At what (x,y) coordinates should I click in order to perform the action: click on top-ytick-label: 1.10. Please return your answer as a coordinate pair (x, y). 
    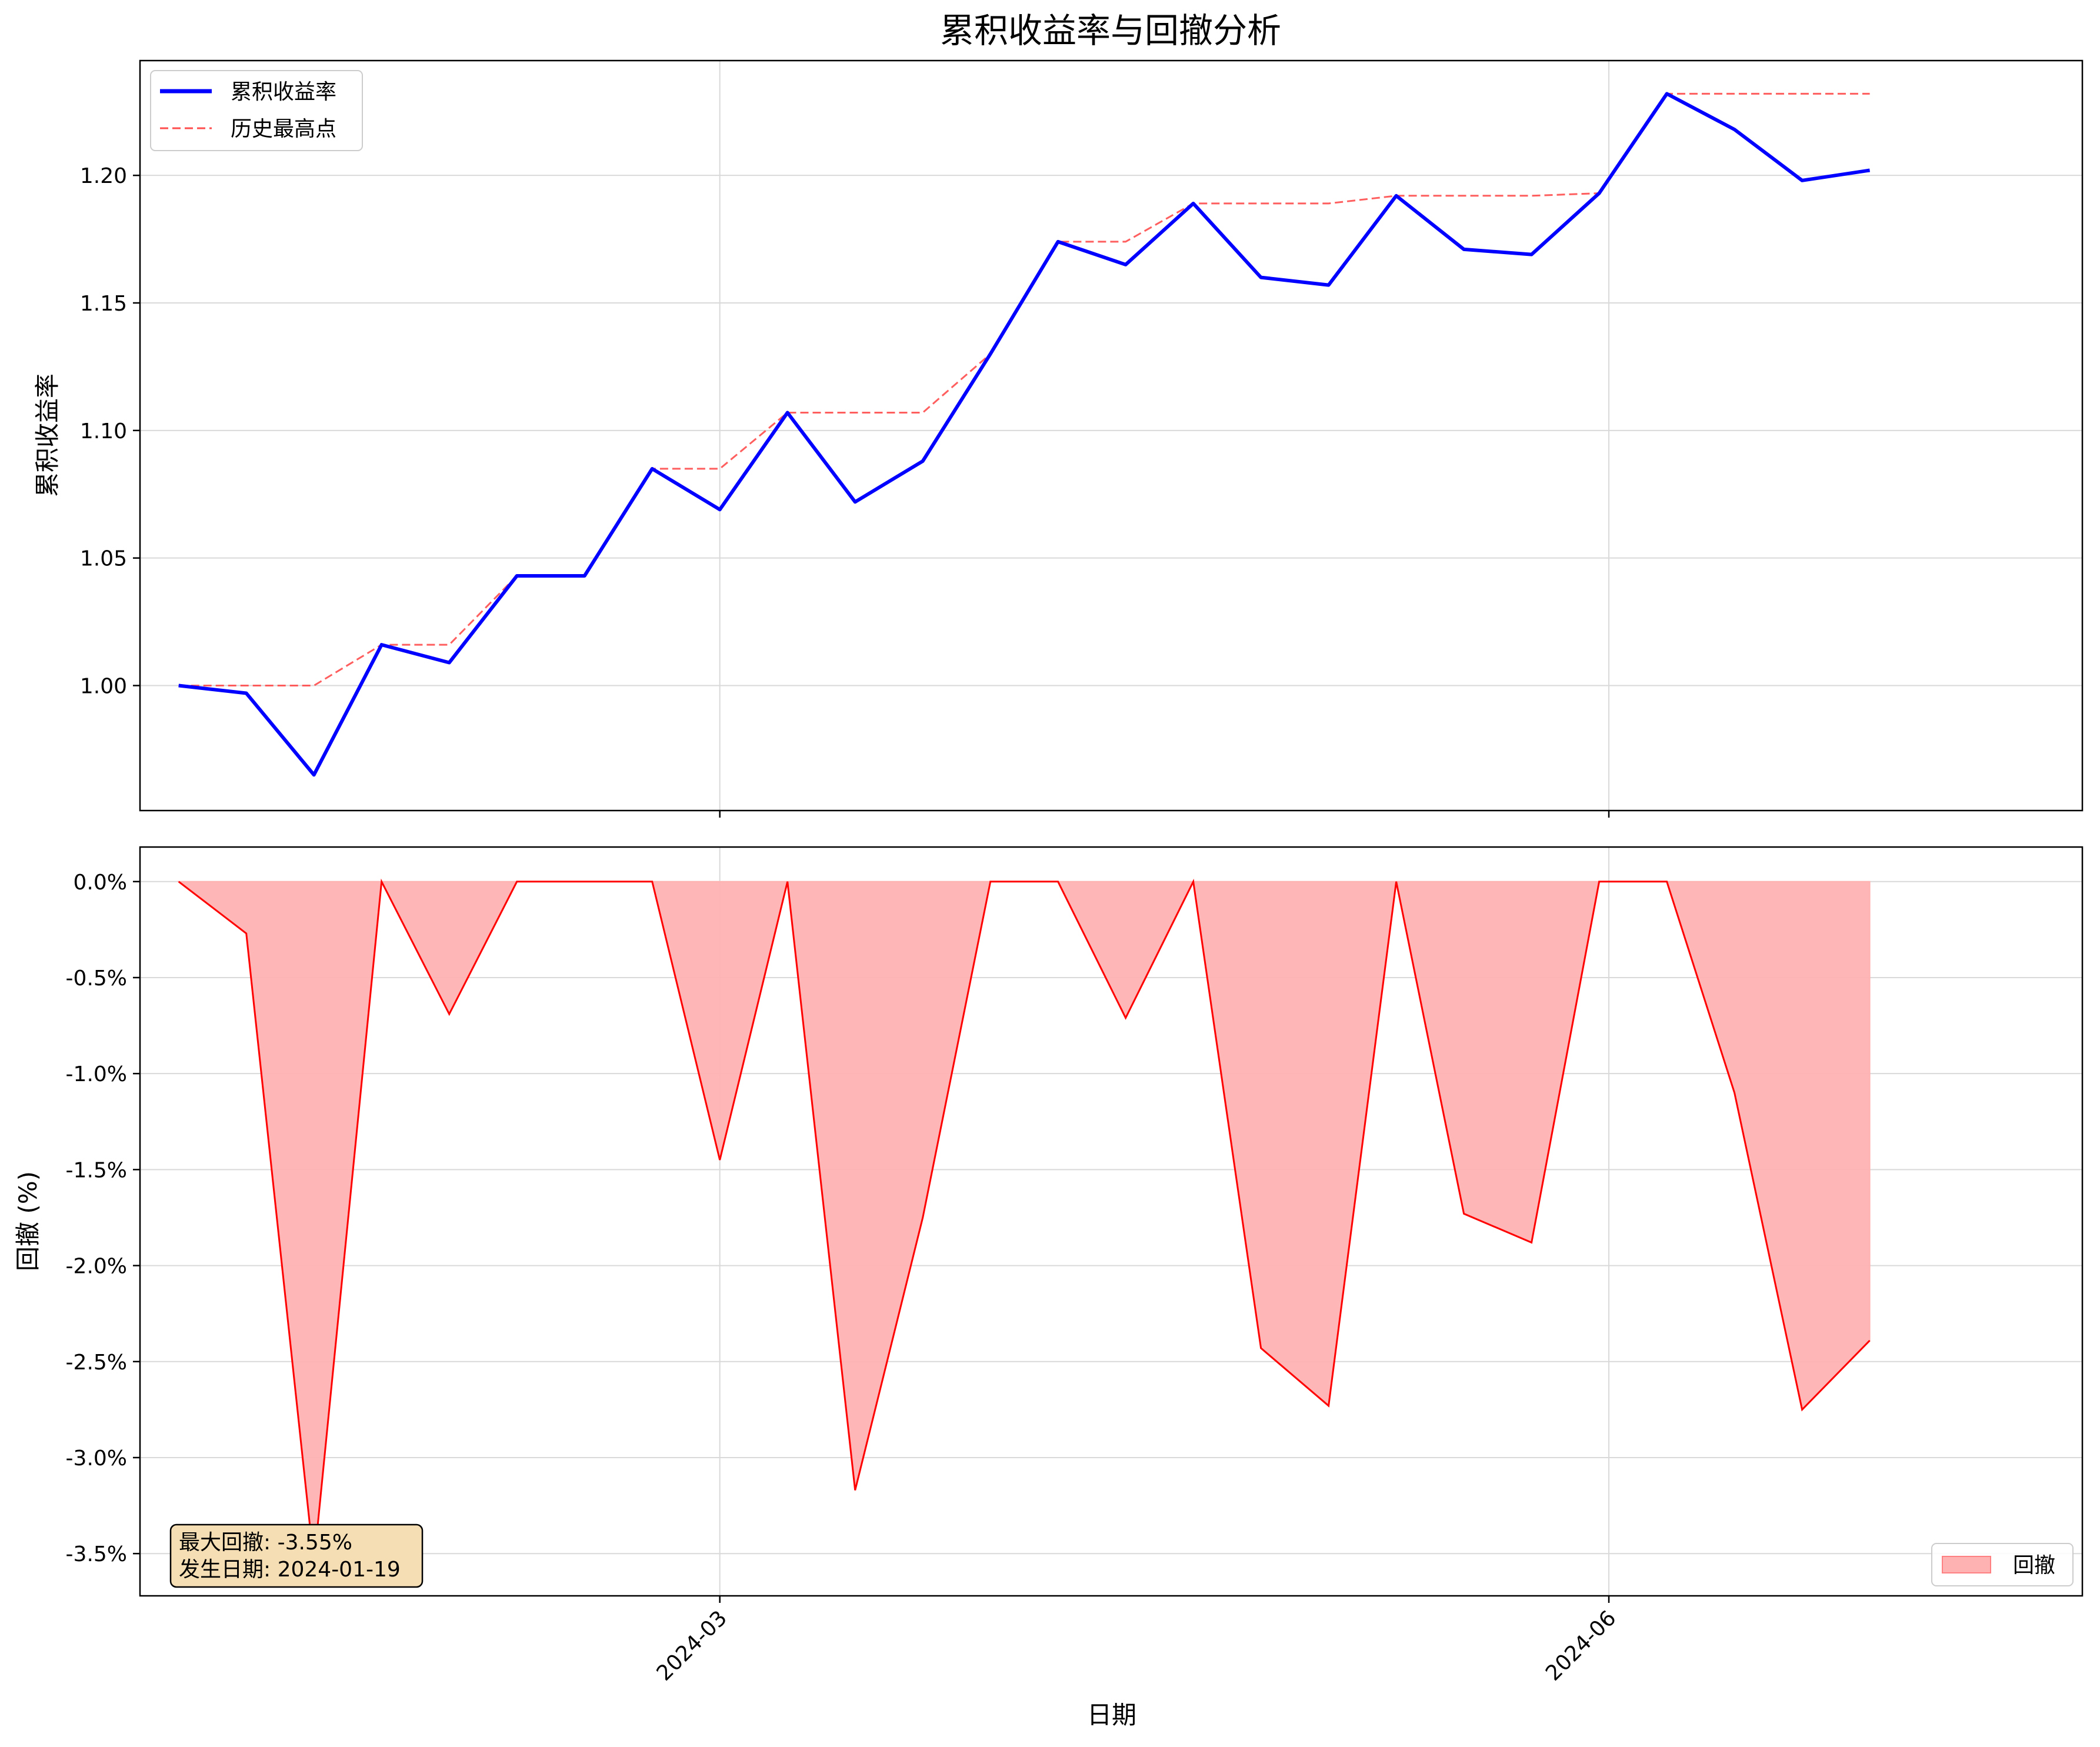
    Looking at the image, I should click on (103, 431).